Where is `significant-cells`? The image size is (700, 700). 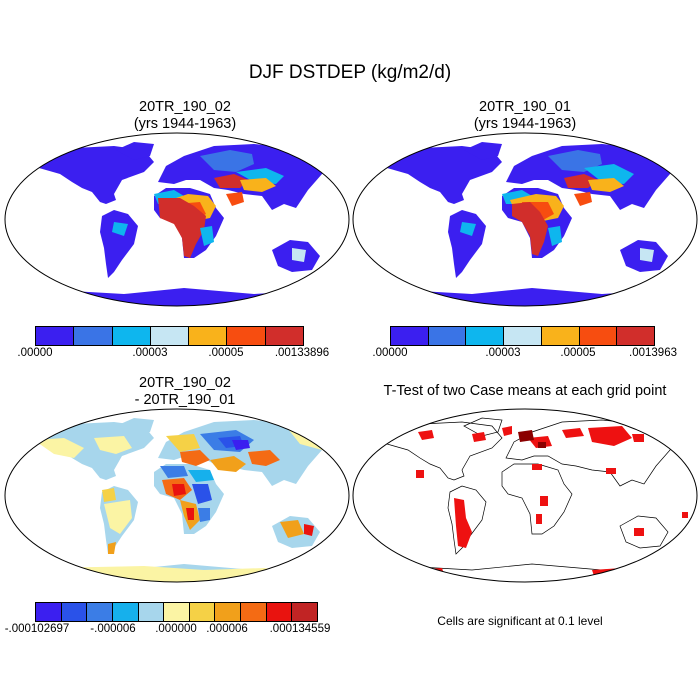 significant-cells is located at coordinates (550, 501).